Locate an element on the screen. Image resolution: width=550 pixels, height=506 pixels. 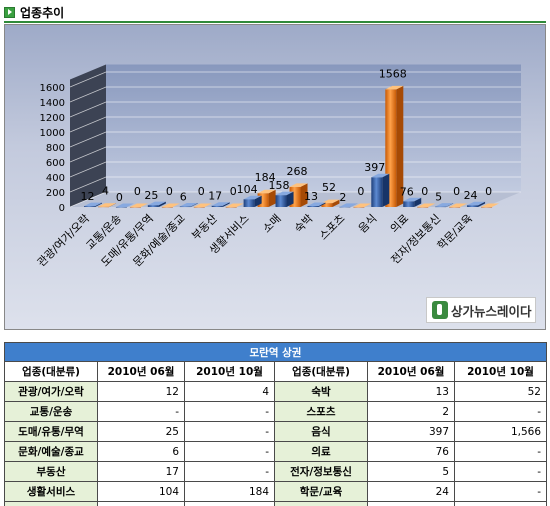
y-tick-label: 200 is located at coordinates (55, 193).